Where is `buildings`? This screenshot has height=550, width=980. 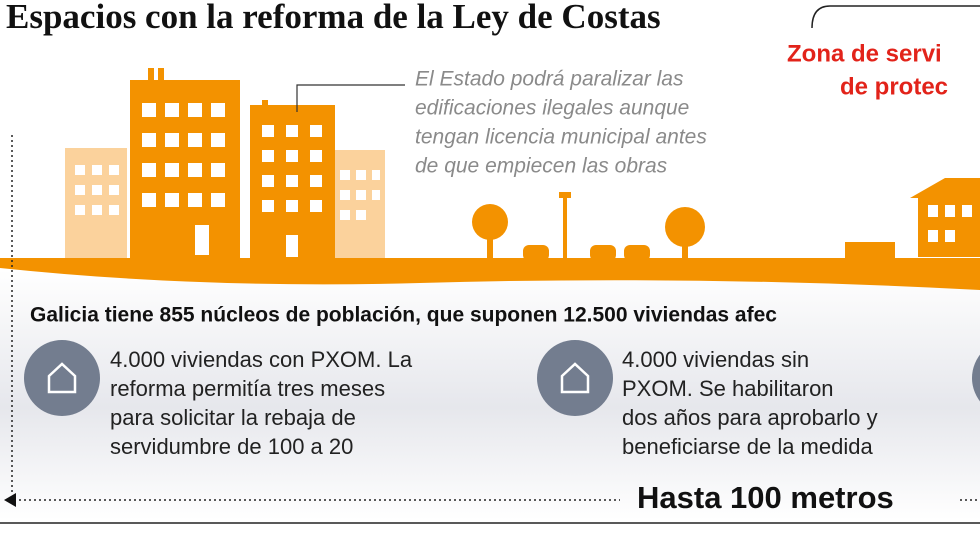
buildings is located at coordinates (225, 164).